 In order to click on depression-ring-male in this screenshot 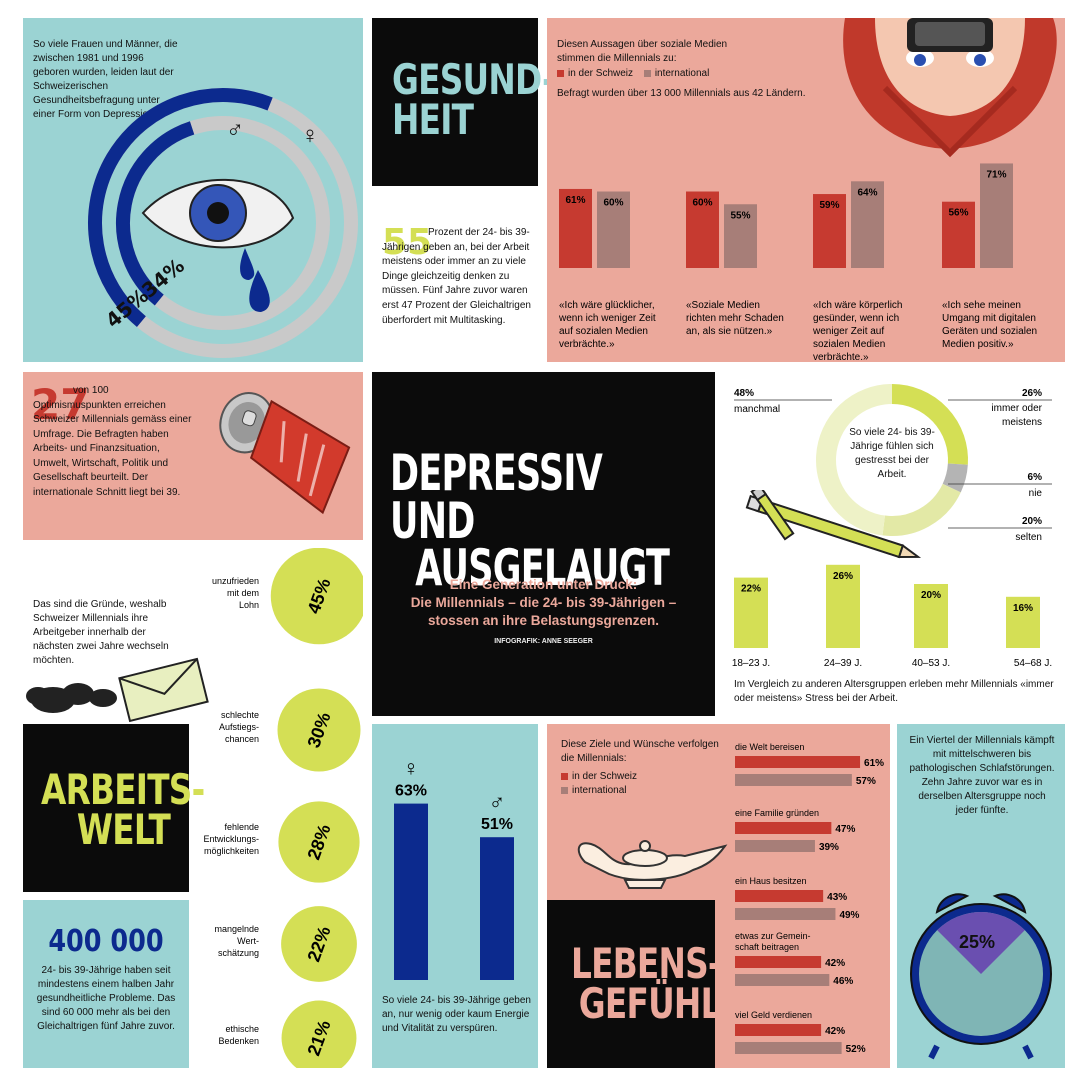, I will do `click(155, 213)`.